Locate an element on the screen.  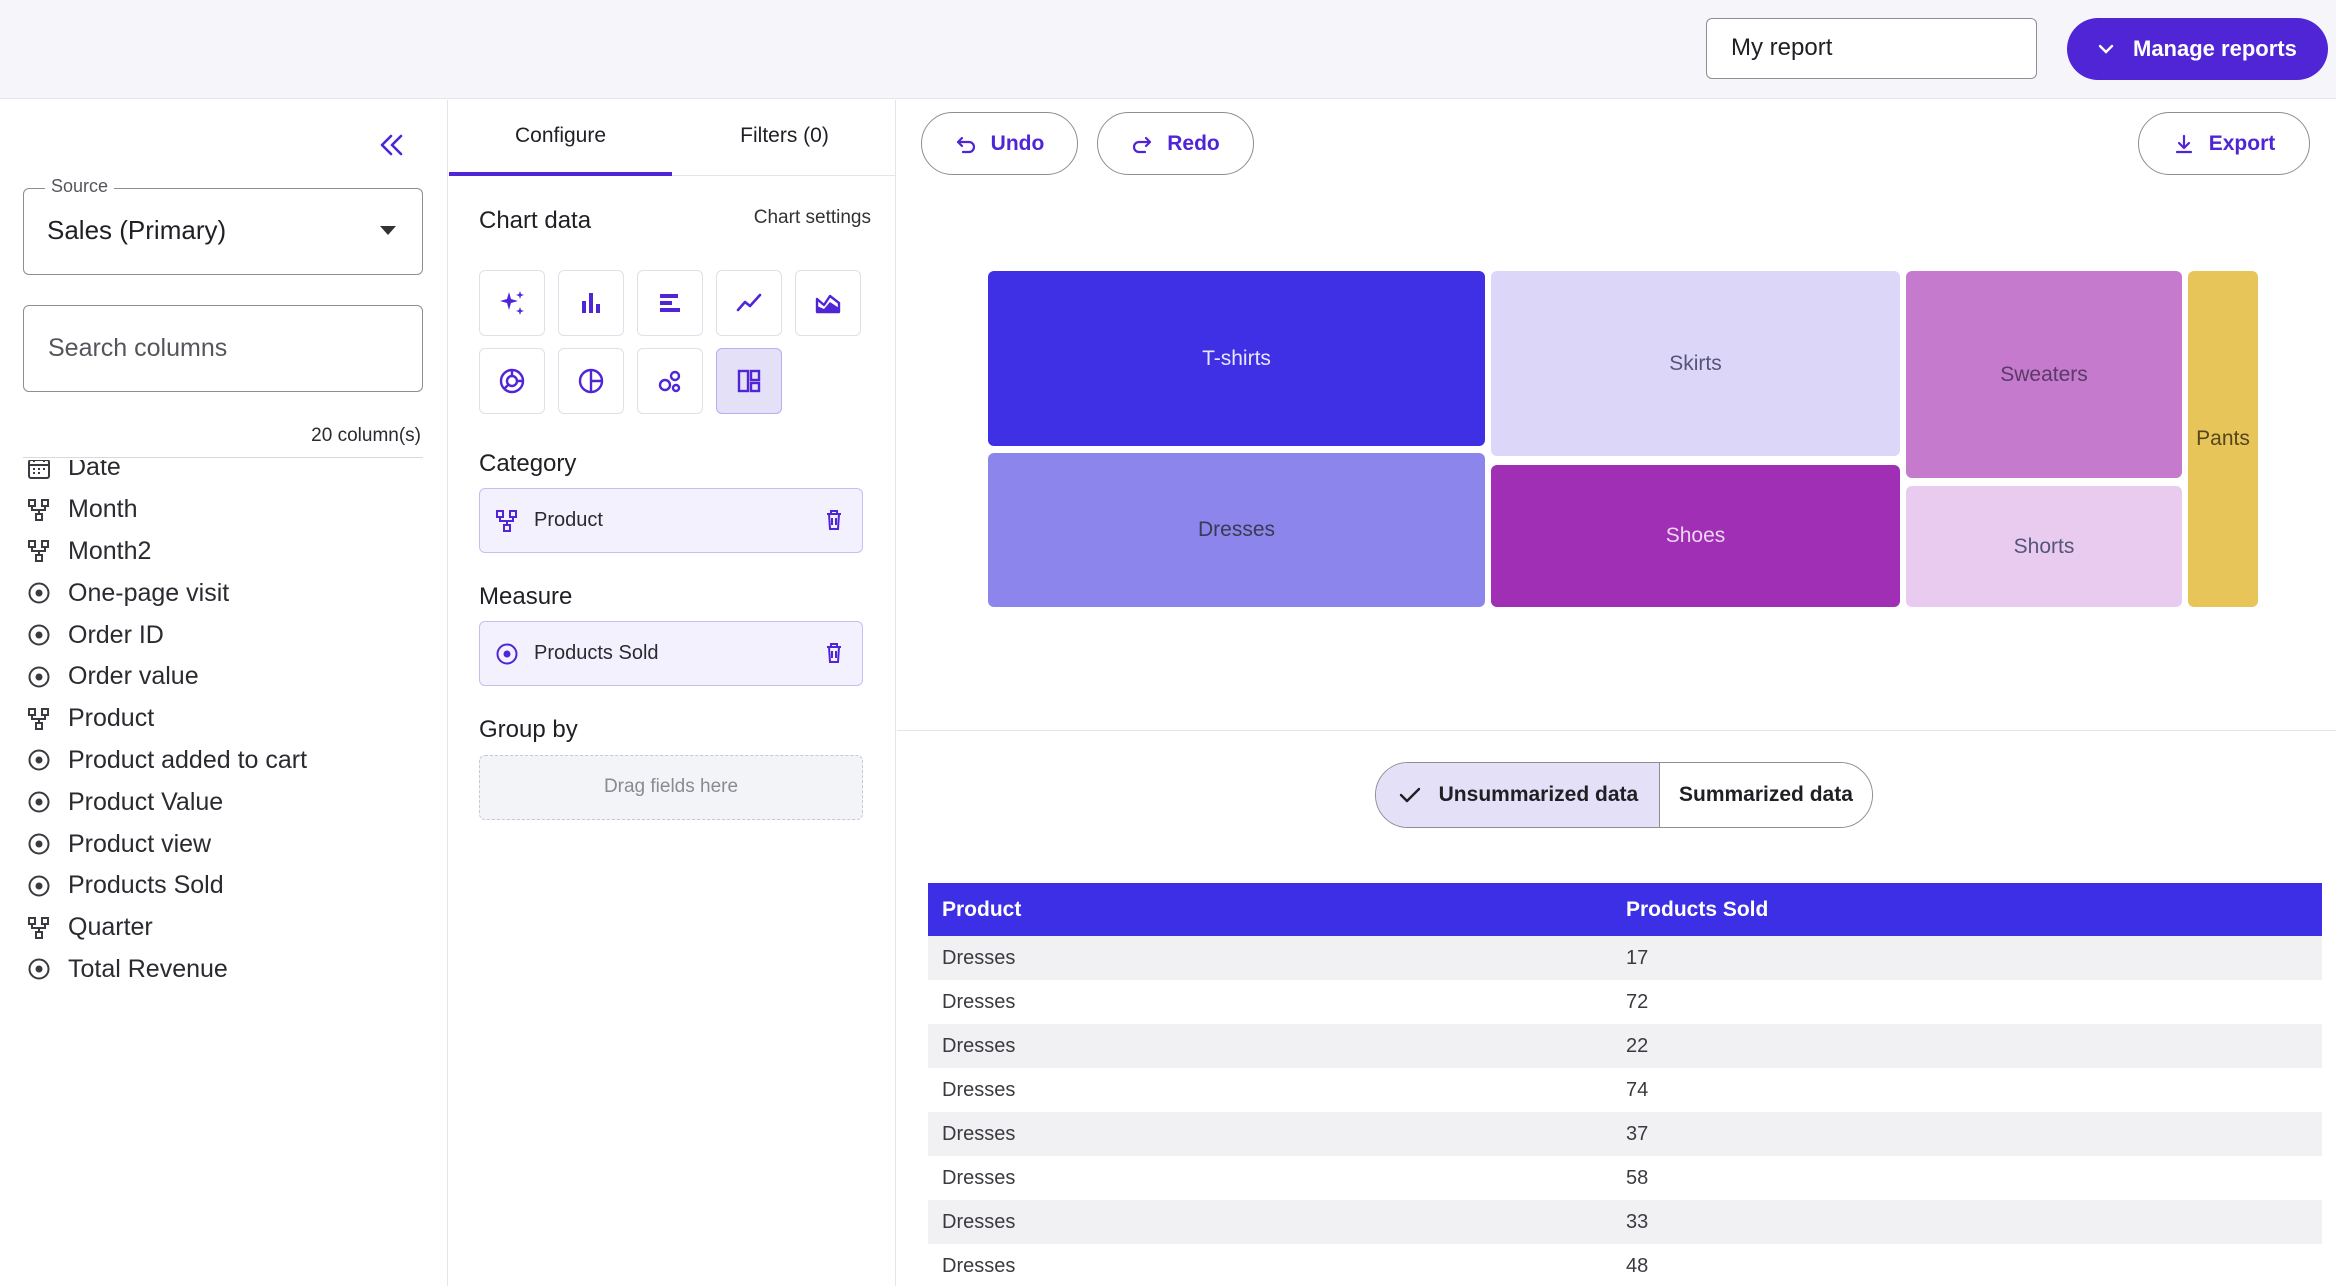
pie-chart-icon is located at coordinates (591, 381).